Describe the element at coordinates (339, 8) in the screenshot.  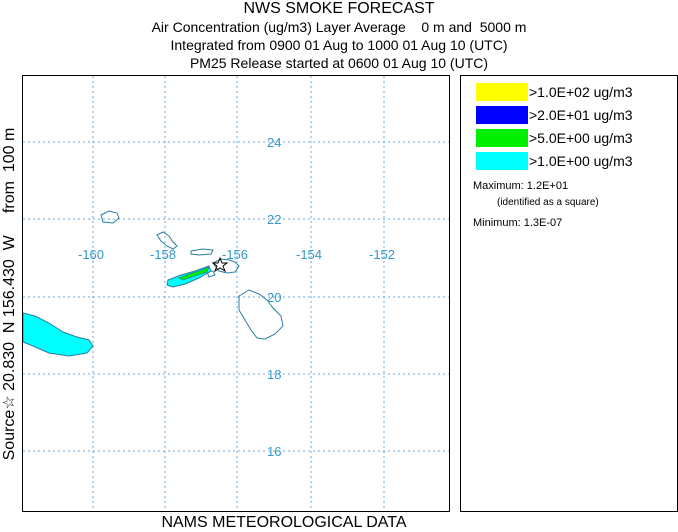
I see `forecast-title: NWS SMOKE FORECAST` at that location.